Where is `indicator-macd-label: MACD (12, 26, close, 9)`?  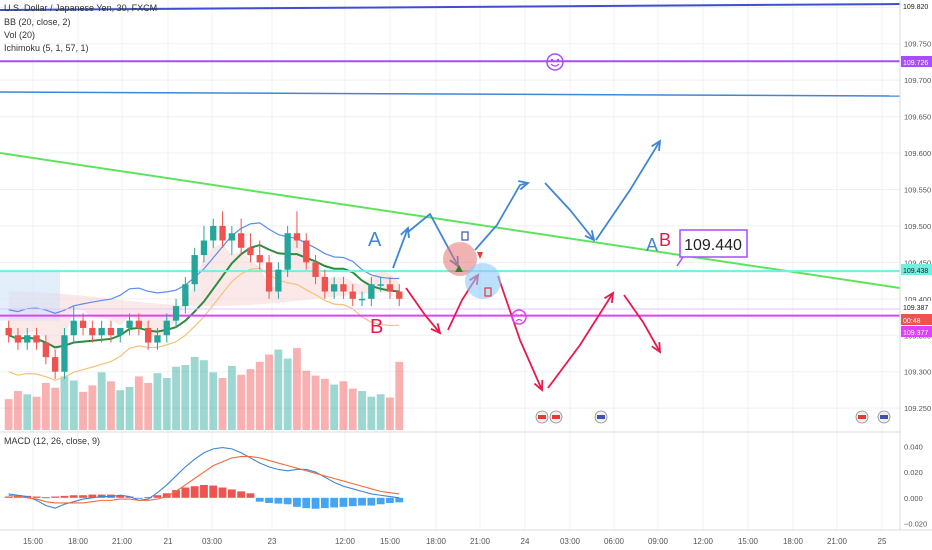 indicator-macd-label: MACD (12, 26, close, 9) is located at coordinates (52, 441).